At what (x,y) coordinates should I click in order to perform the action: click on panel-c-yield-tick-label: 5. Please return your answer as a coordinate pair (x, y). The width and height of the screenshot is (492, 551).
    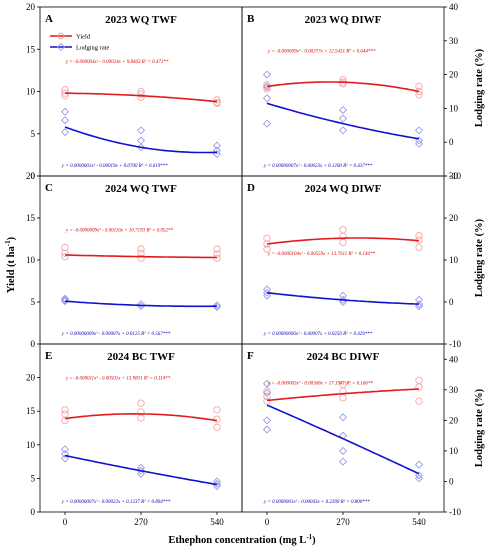
    Looking at the image, I should click on (33, 302).